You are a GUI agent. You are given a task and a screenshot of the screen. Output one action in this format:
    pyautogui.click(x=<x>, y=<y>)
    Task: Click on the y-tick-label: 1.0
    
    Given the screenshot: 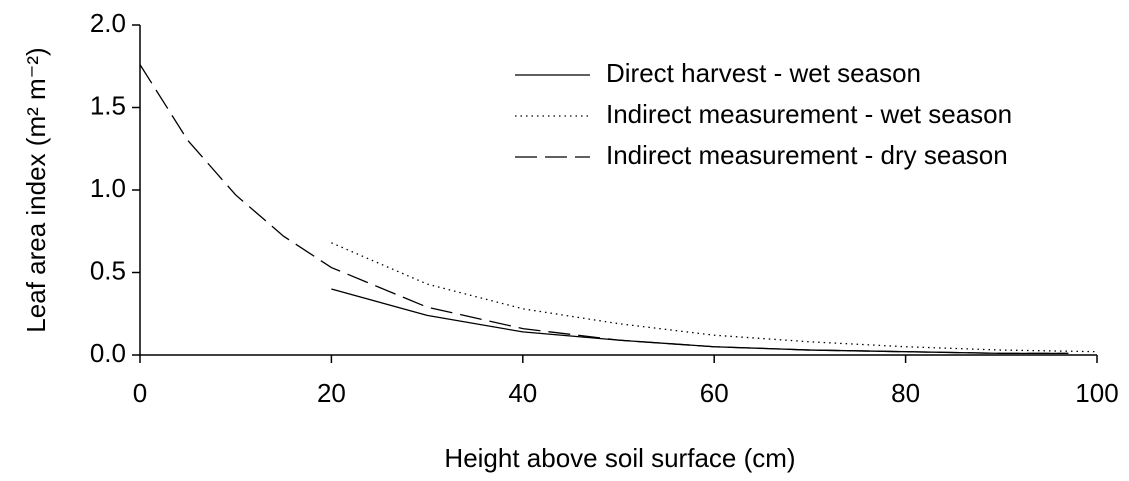 What is the action you would take?
    pyautogui.click(x=108, y=188)
    